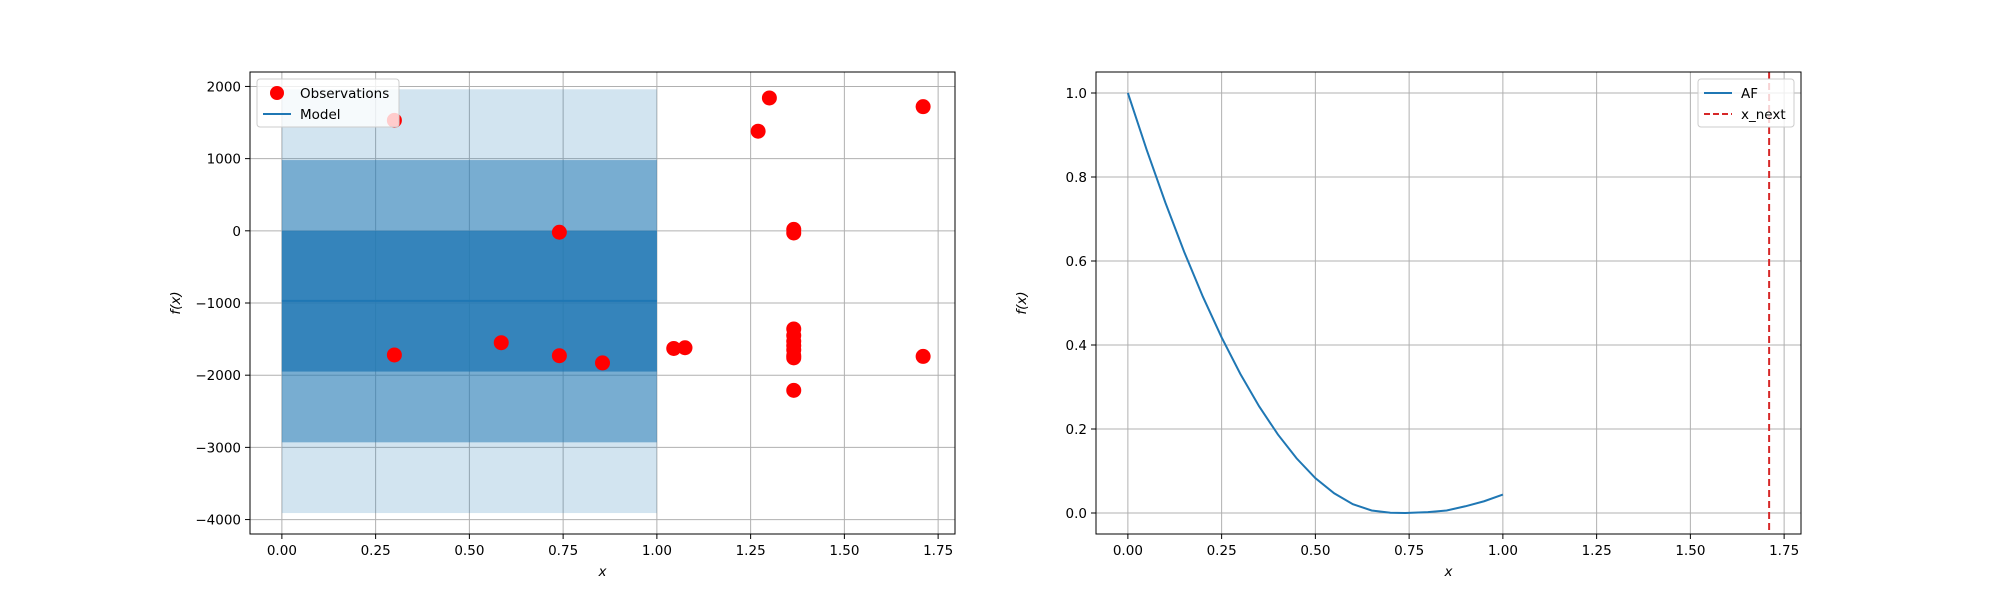 The image size is (2000, 600). What do you see at coordinates (1076, 514) in the screenshot?
I see `y-tick-label: 0.0` at bounding box center [1076, 514].